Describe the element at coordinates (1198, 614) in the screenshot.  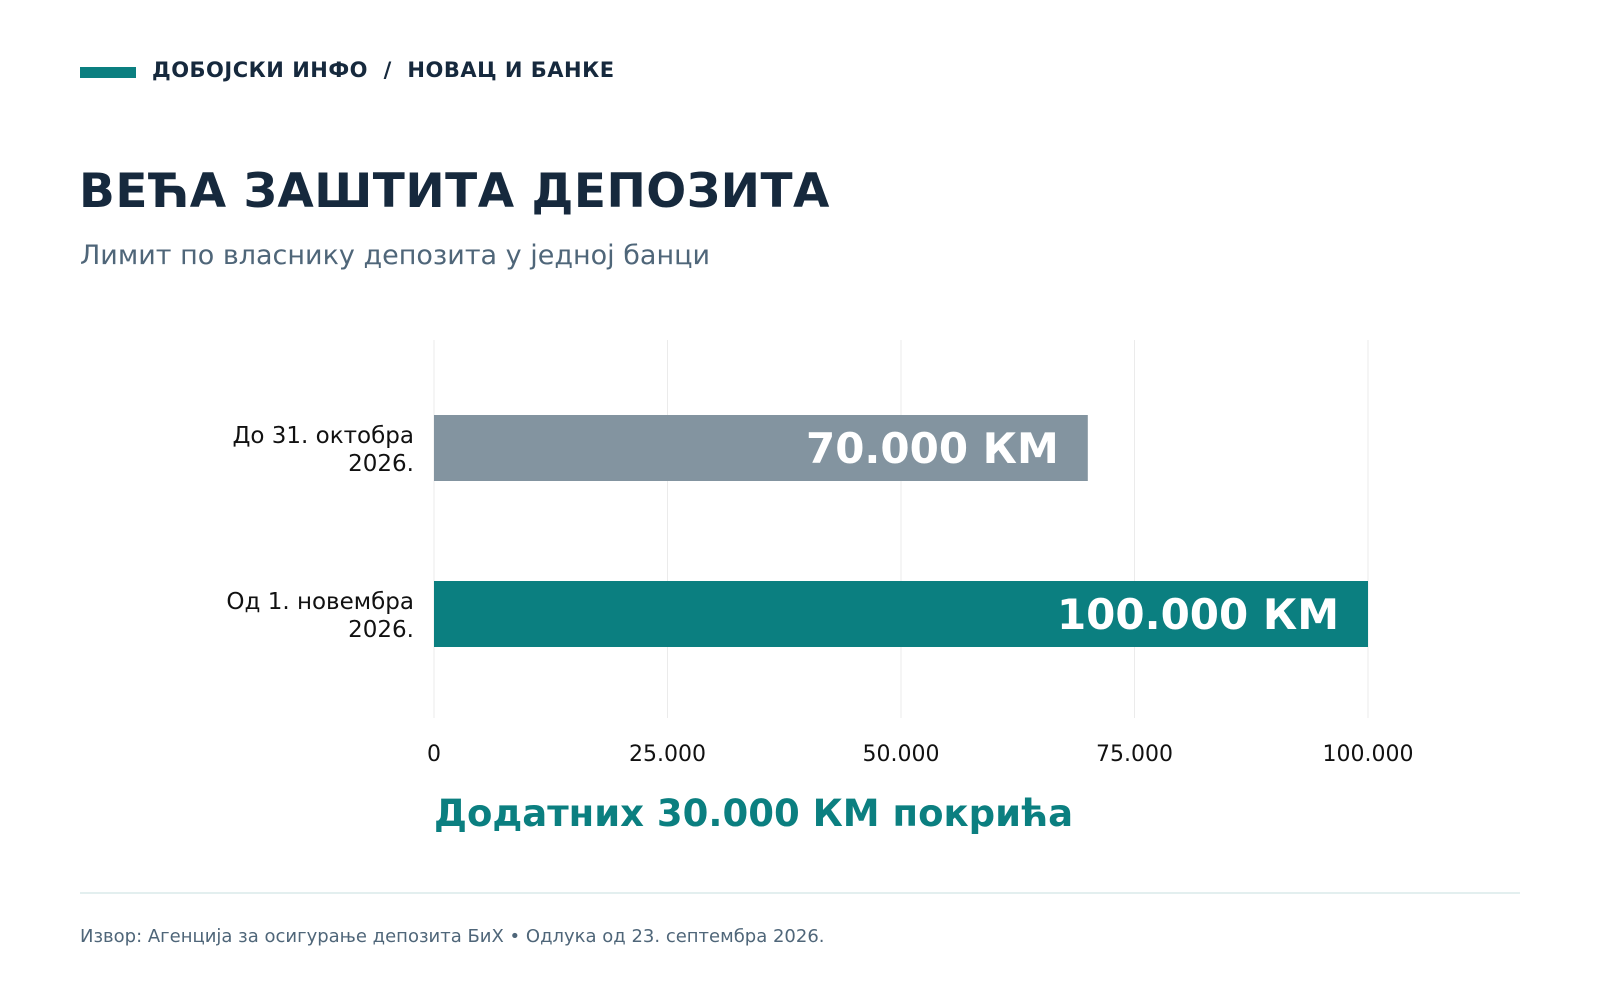
I see `bar-value-label: 100.000 КМ` at that location.